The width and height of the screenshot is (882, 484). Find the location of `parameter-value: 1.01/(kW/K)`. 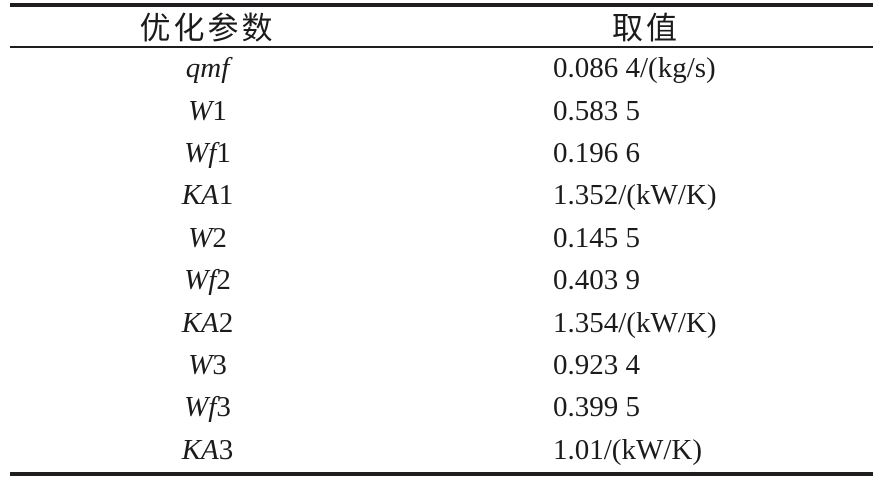

parameter-value: 1.01/(kW/K) is located at coordinates (627, 449).